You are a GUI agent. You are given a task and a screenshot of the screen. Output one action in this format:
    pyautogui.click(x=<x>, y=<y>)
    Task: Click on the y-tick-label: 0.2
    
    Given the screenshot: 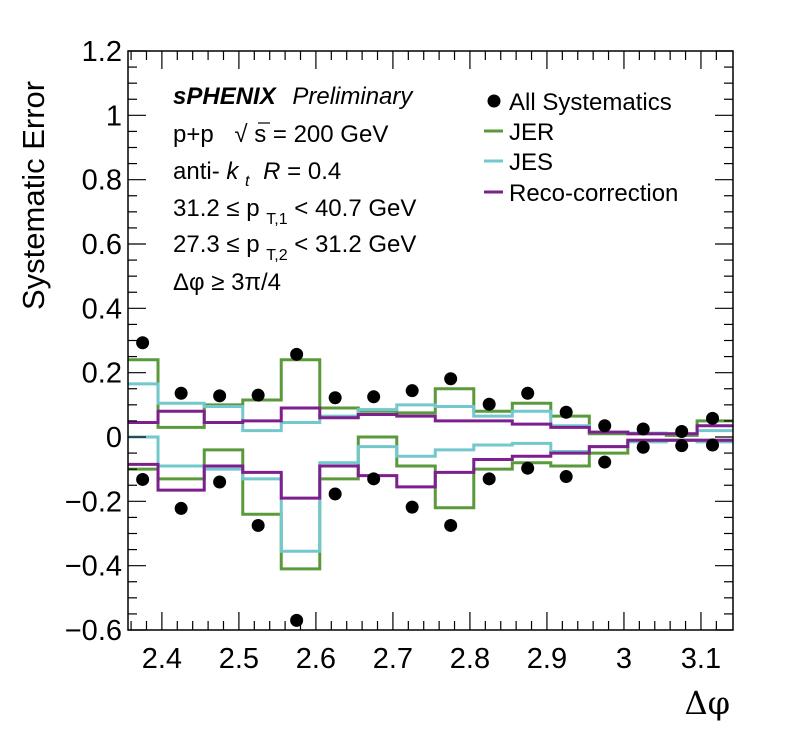 What is the action you would take?
    pyautogui.click(x=102, y=374)
    